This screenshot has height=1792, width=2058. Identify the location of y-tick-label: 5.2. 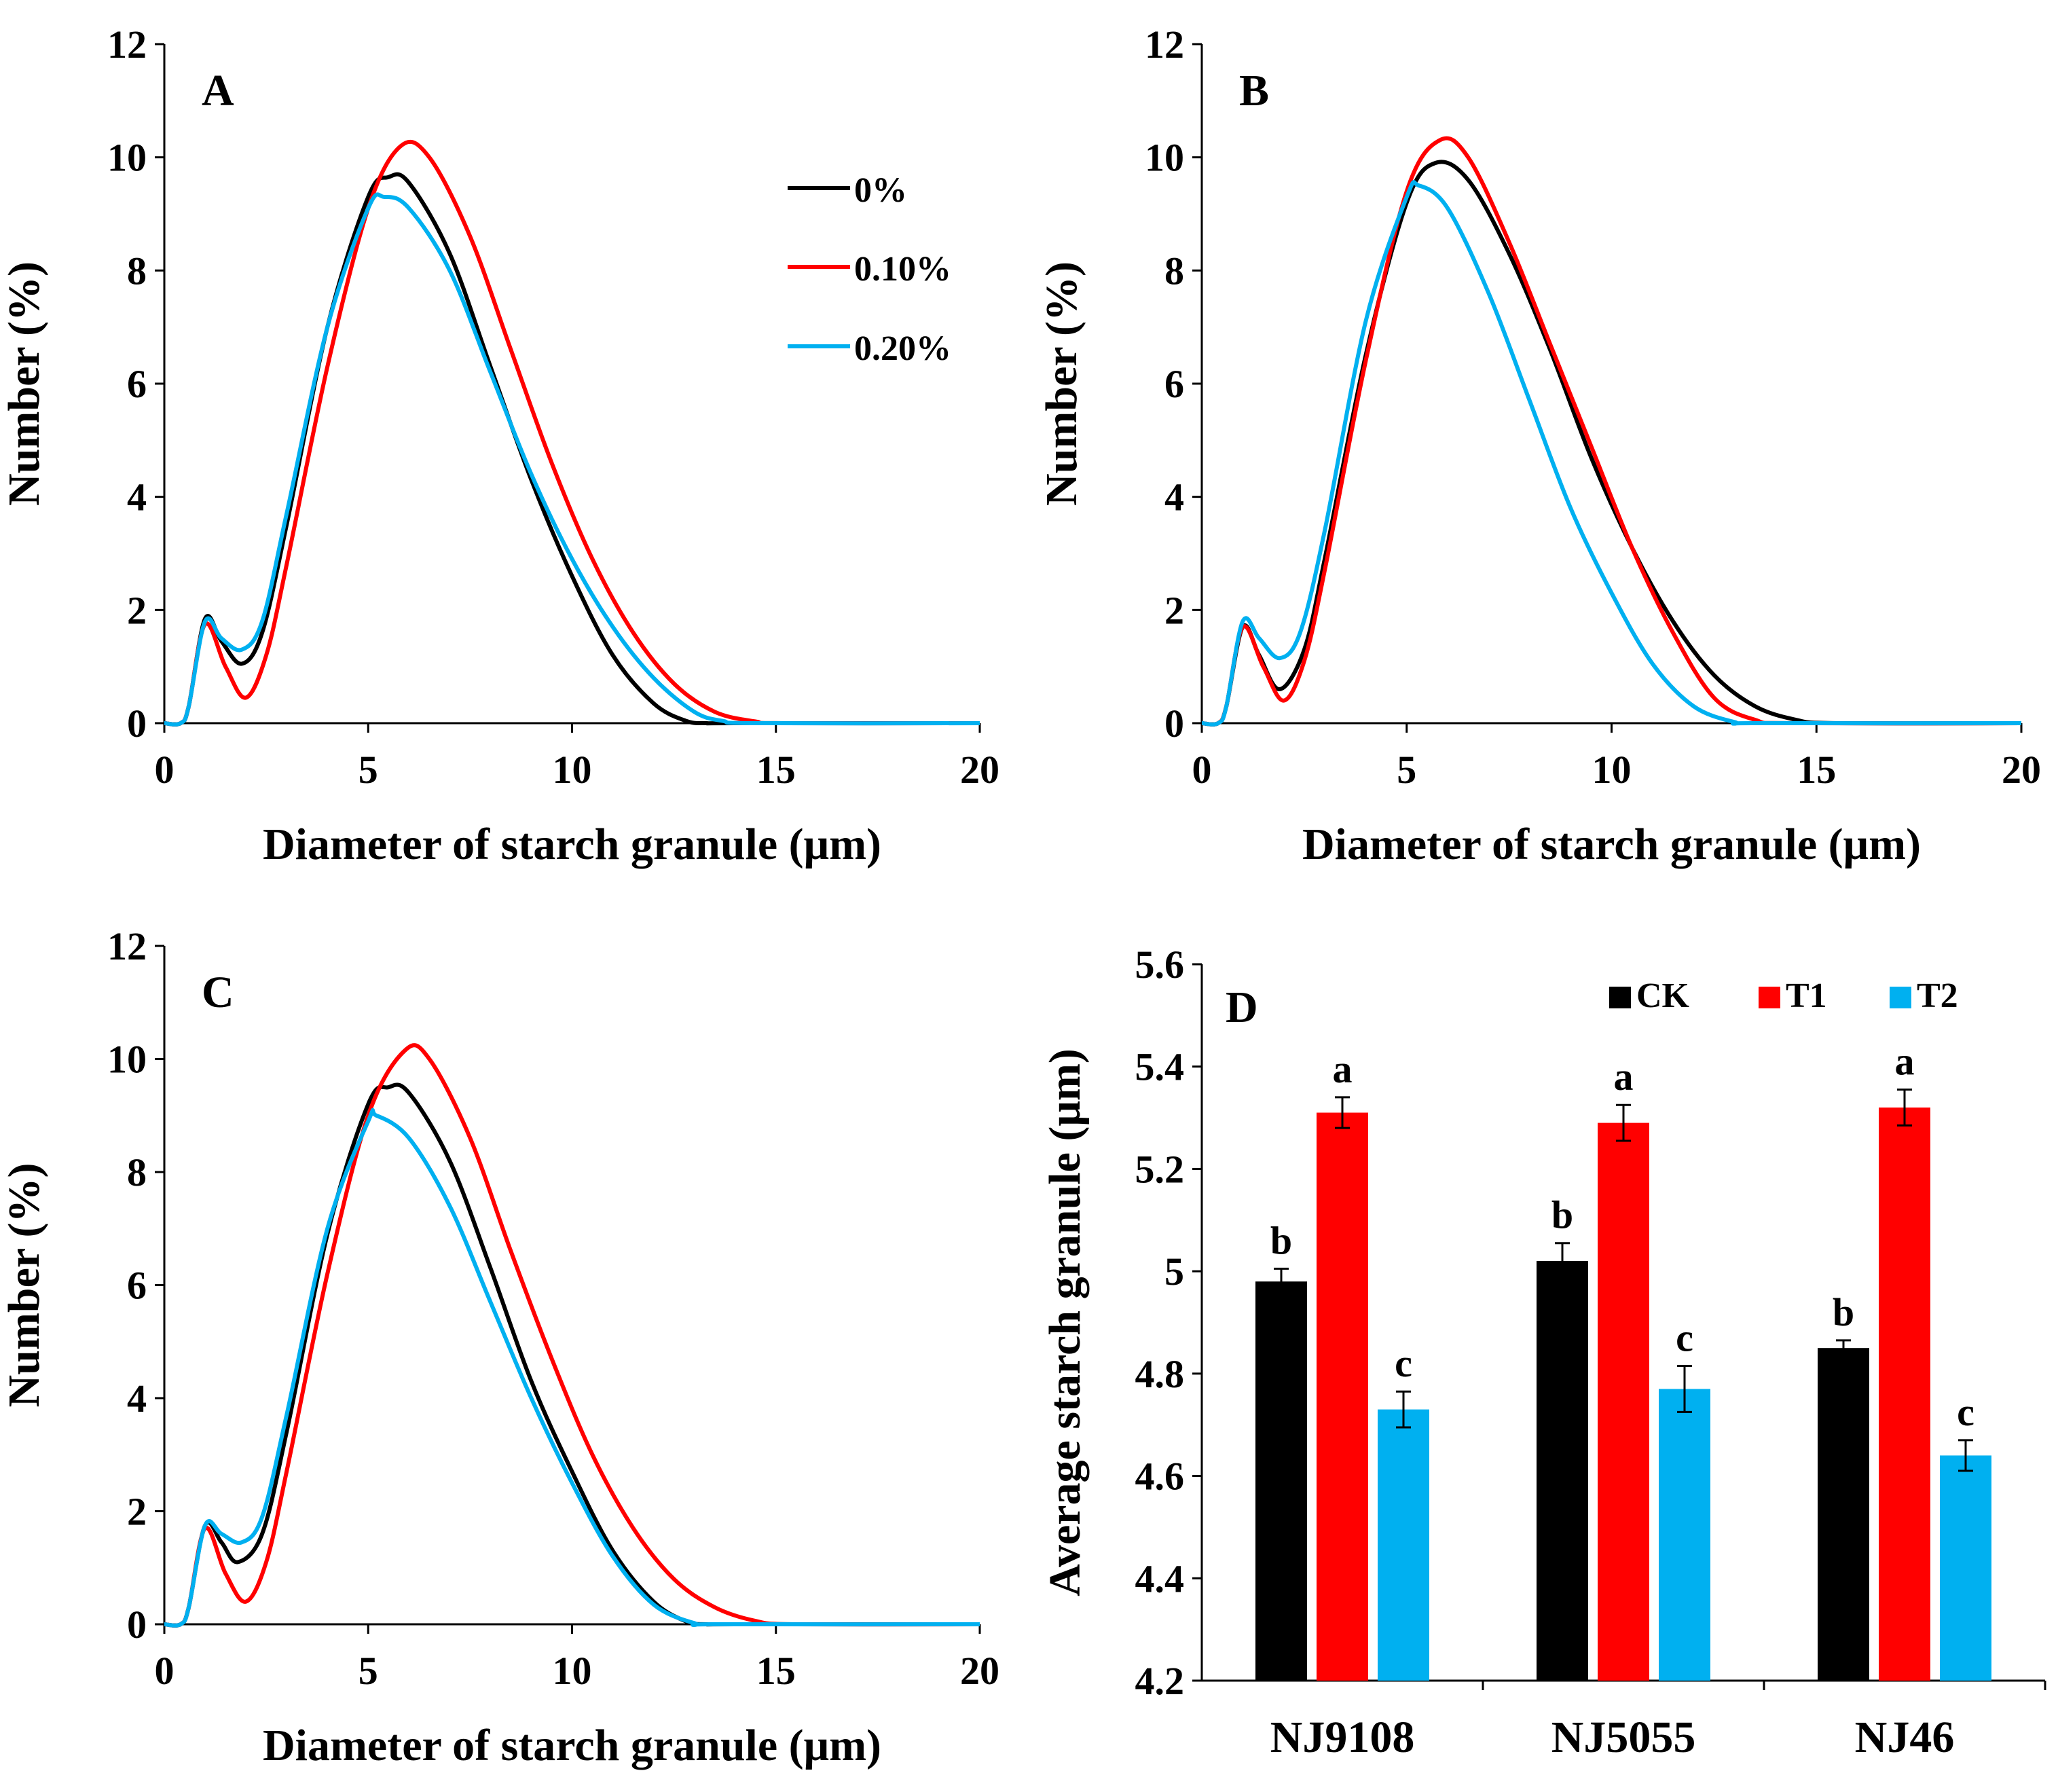
(1160, 1169).